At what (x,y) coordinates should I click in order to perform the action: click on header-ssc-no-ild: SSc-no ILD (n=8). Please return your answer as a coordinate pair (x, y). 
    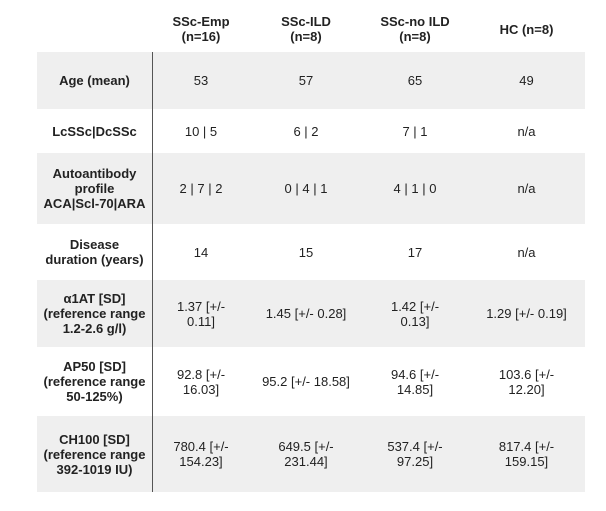
    Looking at the image, I should click on (415, 29).